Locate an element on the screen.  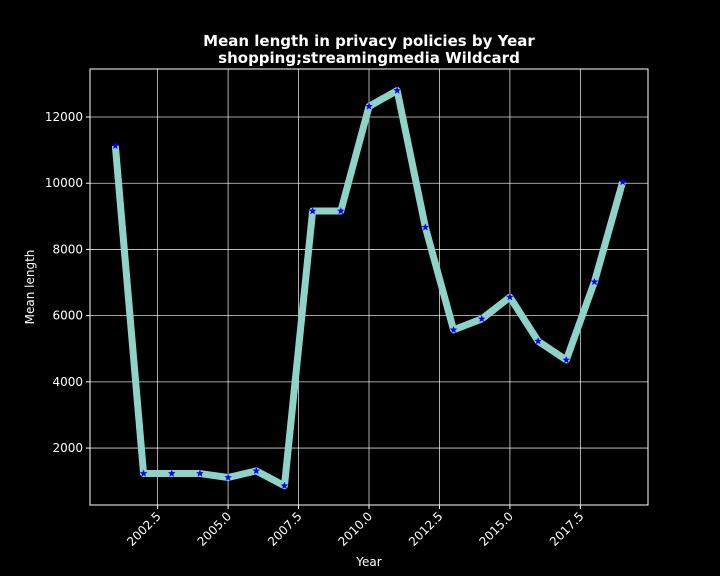
chart-title: Mean length in privacy policies by Year is located at coordinates (369, 41).